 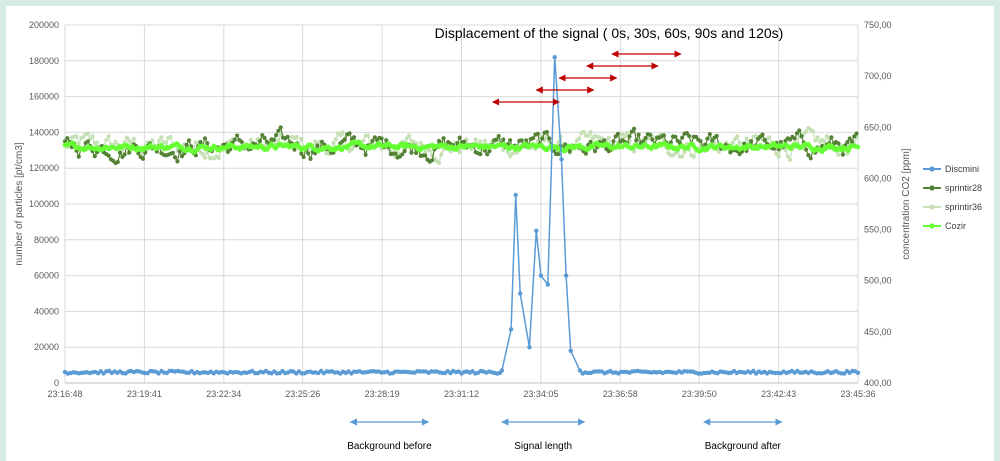 What do you see at coordinates (46, 240) in the screenshot?
I see `y-tick-label: 80000` at bounding box center [46, 240].